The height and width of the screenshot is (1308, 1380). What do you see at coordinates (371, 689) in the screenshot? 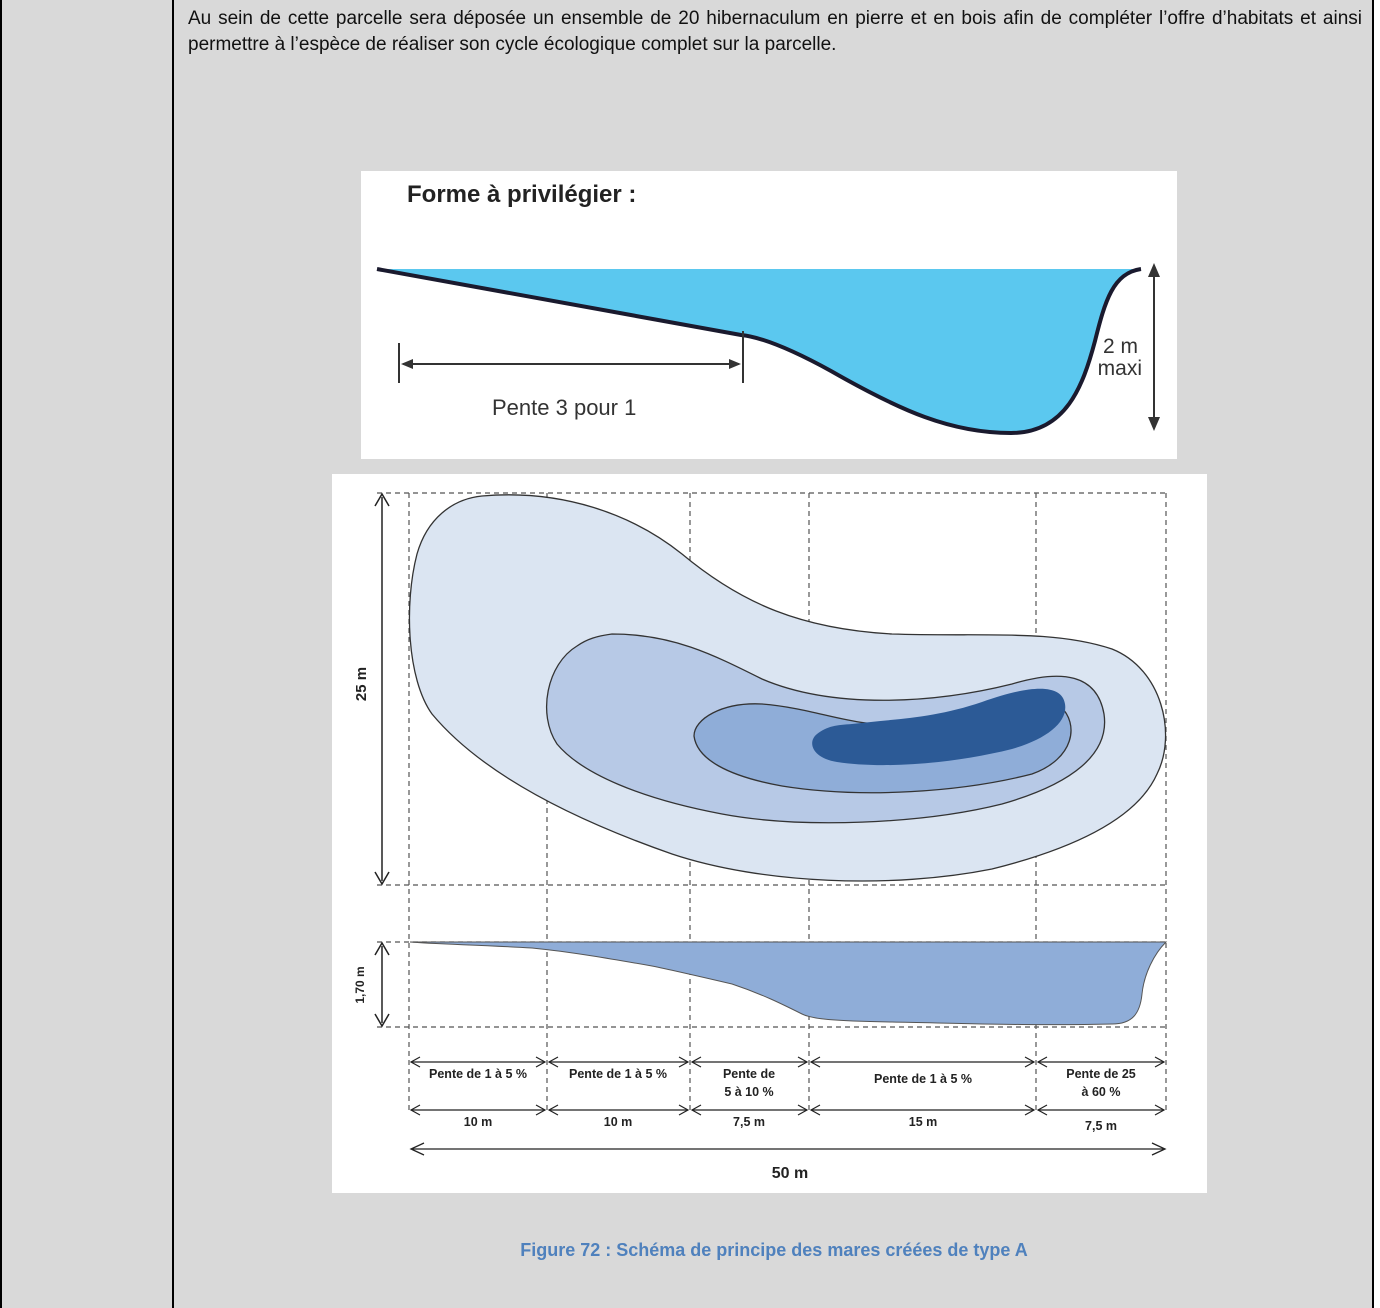
I see `width-dimension: 25 m` at bounding box center [371, 689].